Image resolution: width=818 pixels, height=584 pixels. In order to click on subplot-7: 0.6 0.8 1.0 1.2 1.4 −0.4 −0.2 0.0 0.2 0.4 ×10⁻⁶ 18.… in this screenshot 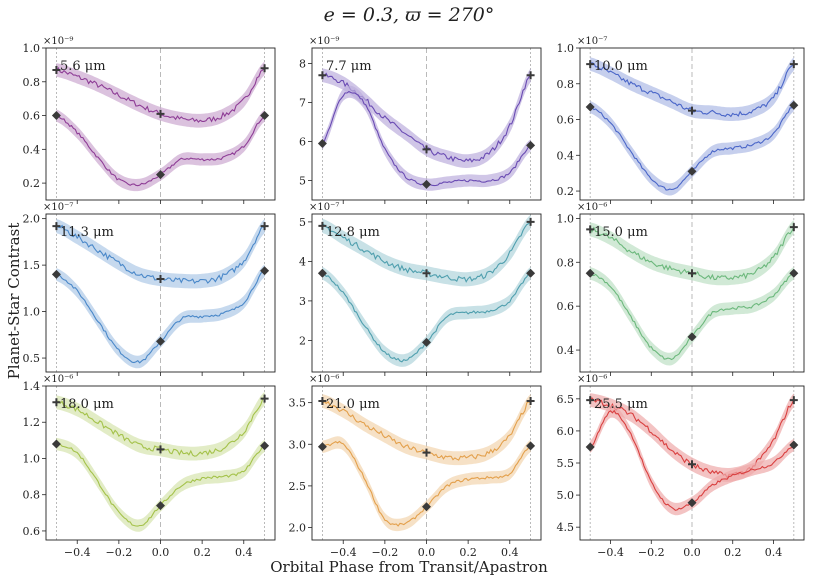, I will do `click(149, 466)`.